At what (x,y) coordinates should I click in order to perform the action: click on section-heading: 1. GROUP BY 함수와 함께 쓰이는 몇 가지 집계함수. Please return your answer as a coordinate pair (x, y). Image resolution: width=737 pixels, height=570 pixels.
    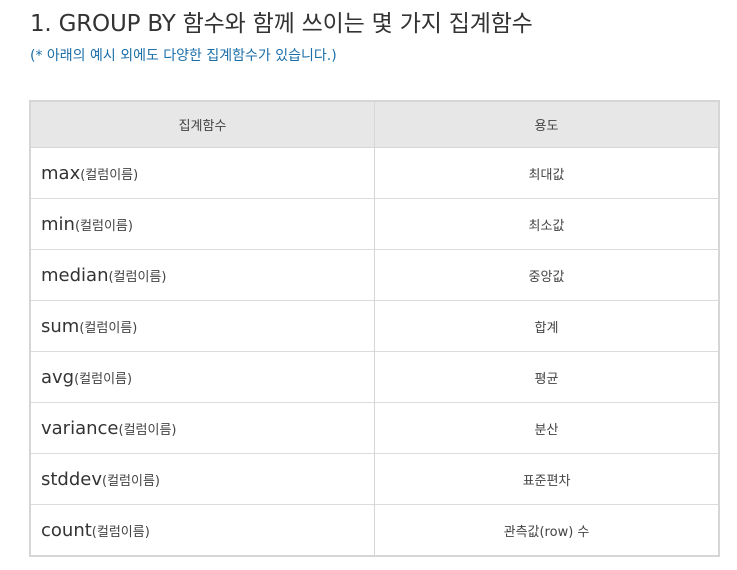
    Looking at the image, I should click on (281, 24).